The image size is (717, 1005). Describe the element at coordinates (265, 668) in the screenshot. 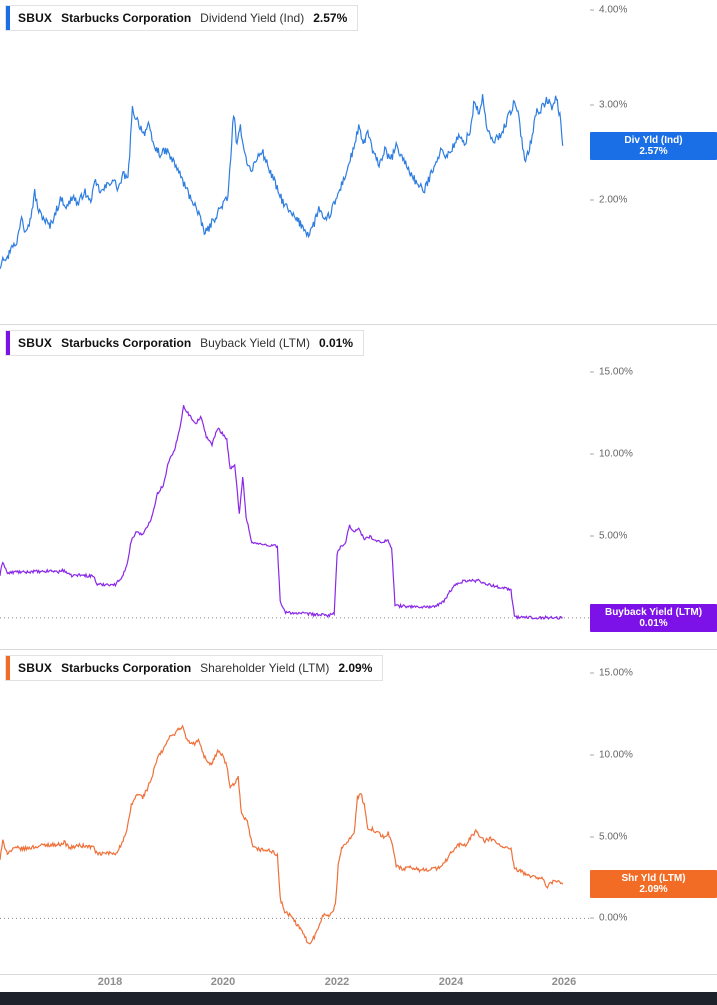

I see `metric-name: Shareholder Yield (LTM)` at that location.